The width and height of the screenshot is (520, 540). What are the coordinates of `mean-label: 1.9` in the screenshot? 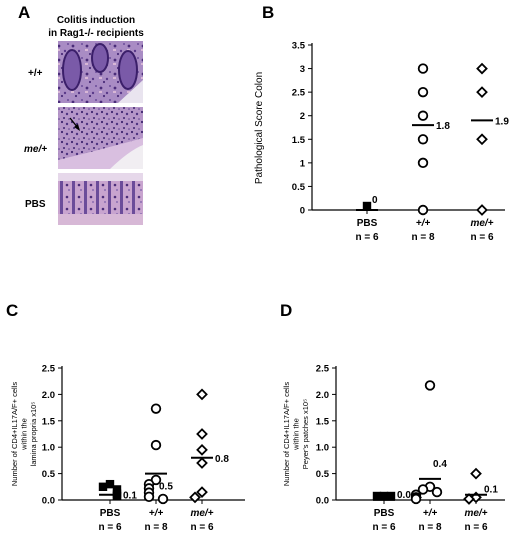 It's located at (502, 121).